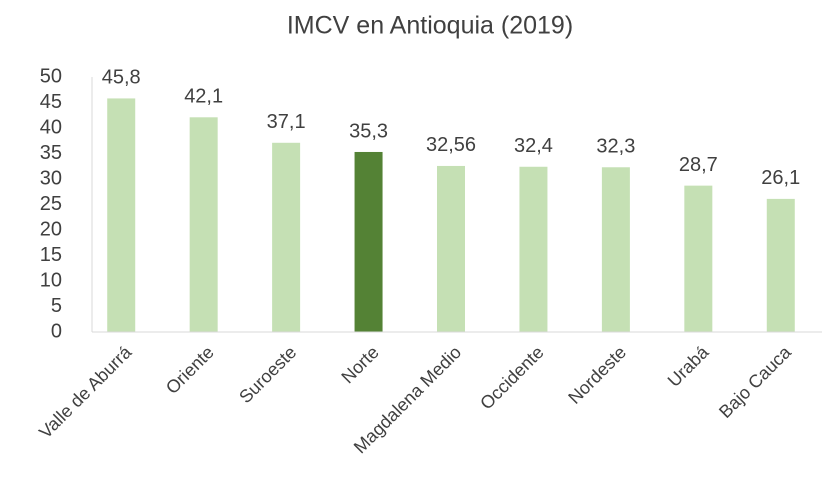 The height and width of the screenshot is (485, 822). Describe the element at coordinates (359, 364) in the screenshot. I see `x-tick-label: Norte` at that location.